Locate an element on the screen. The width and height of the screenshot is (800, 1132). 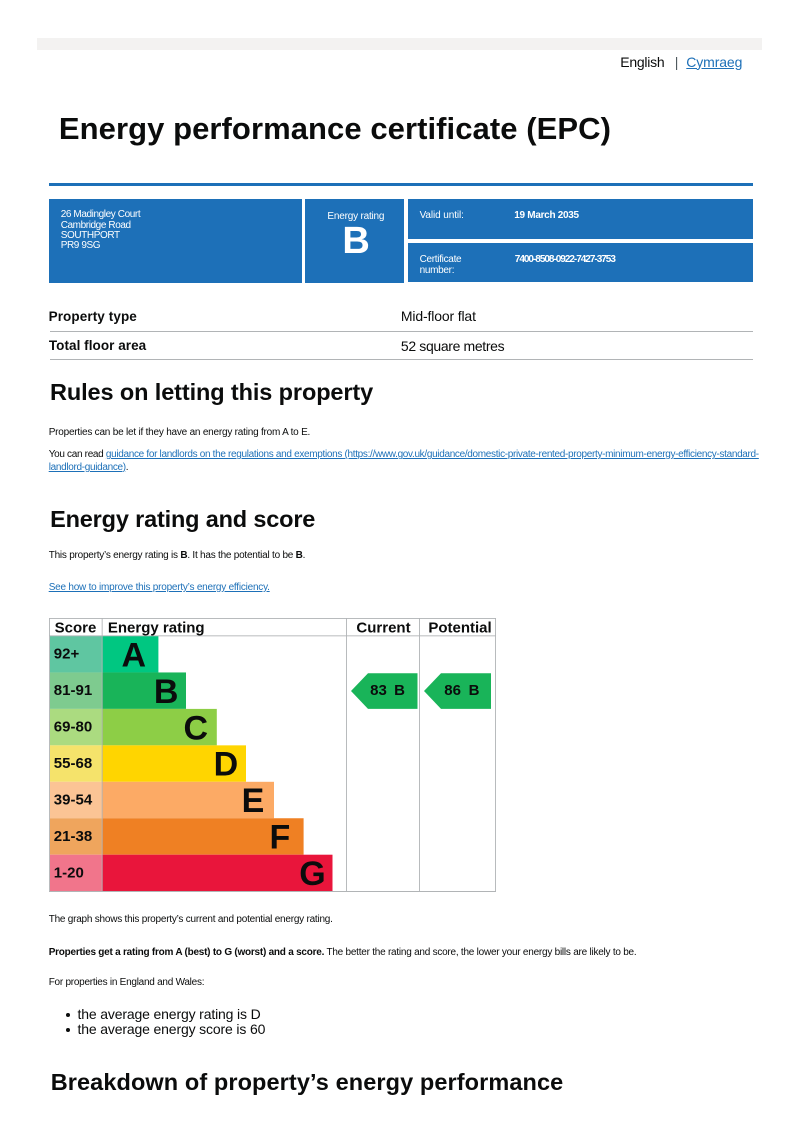
svg-text: 55-68 is located at coordinates (73, 763).